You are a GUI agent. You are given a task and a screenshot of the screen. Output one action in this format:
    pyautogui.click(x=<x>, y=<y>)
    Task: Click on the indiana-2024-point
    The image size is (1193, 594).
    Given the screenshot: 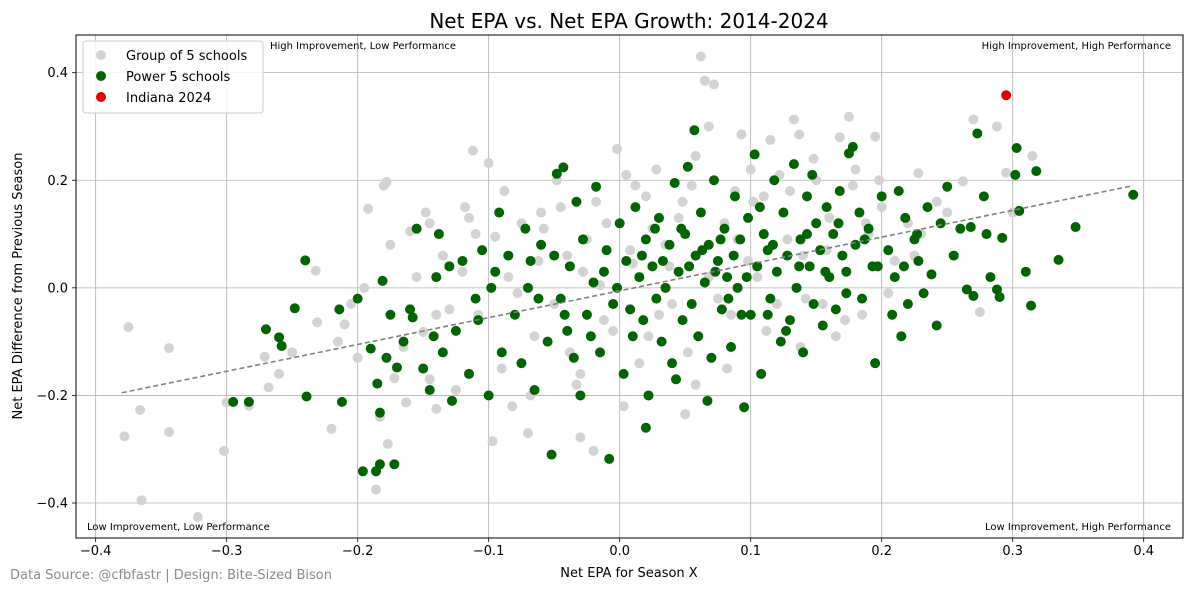 What is the action you would take?
    pyautogui.click(x=1006, y=95)
    